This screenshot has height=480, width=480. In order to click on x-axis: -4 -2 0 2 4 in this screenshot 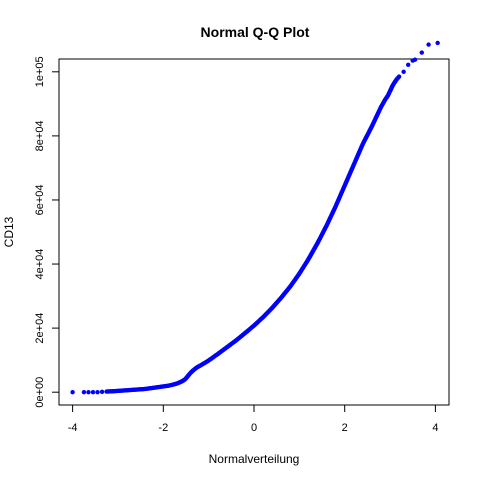, I will do `click(253, 419)`.